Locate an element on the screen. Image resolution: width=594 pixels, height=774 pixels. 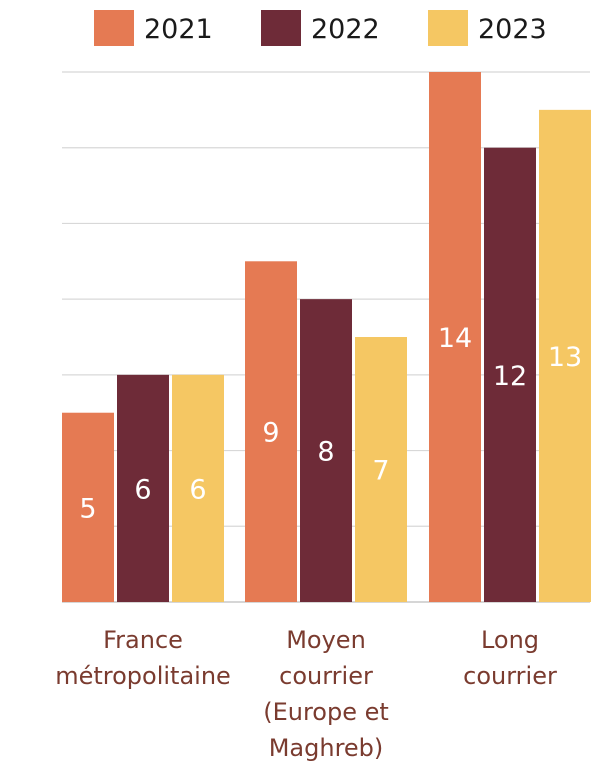
category-label: (Europe et is located at coordinates (326, 712).